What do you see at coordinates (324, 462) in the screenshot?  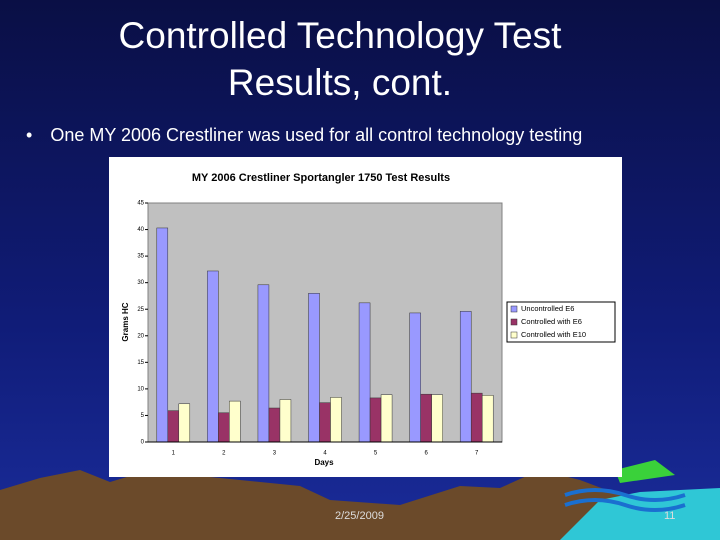 I see `x-axis-label: Days` at bounding box center [324, 462].